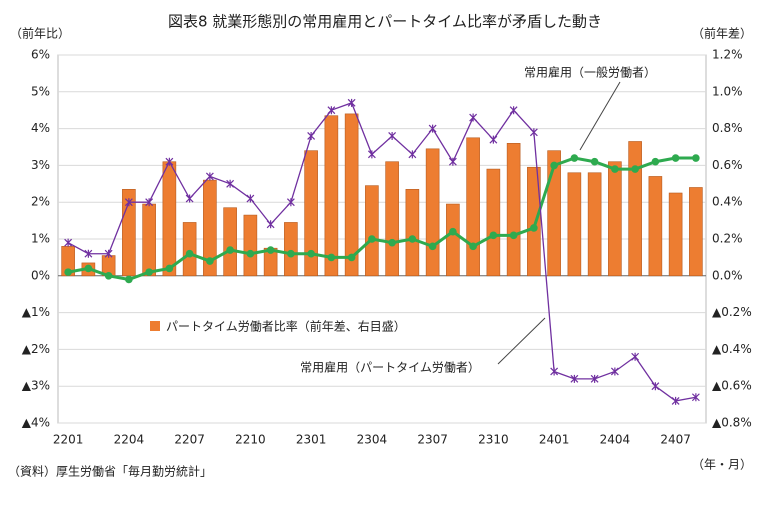 The width and height of the screenshot is (783, 506). What do you see at coordinates (727, 55) in the screenshot?
I see `y2-tick-label: 1.2%` at bounding box center [727, 55].